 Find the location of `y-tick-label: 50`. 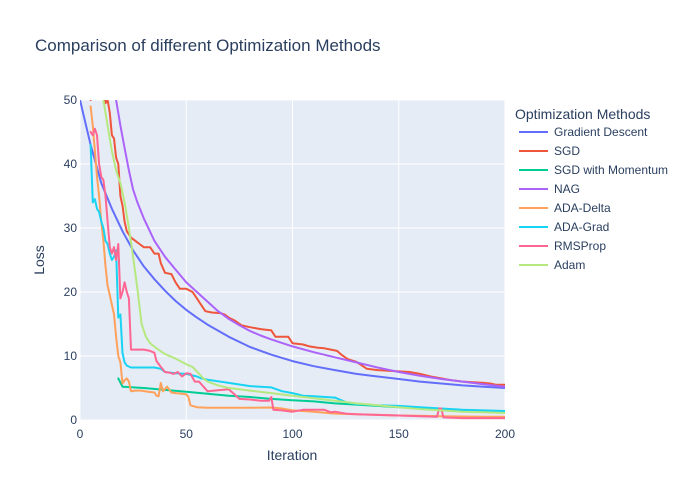

y-tick-label: 50 is located at coordinates (71, 100).